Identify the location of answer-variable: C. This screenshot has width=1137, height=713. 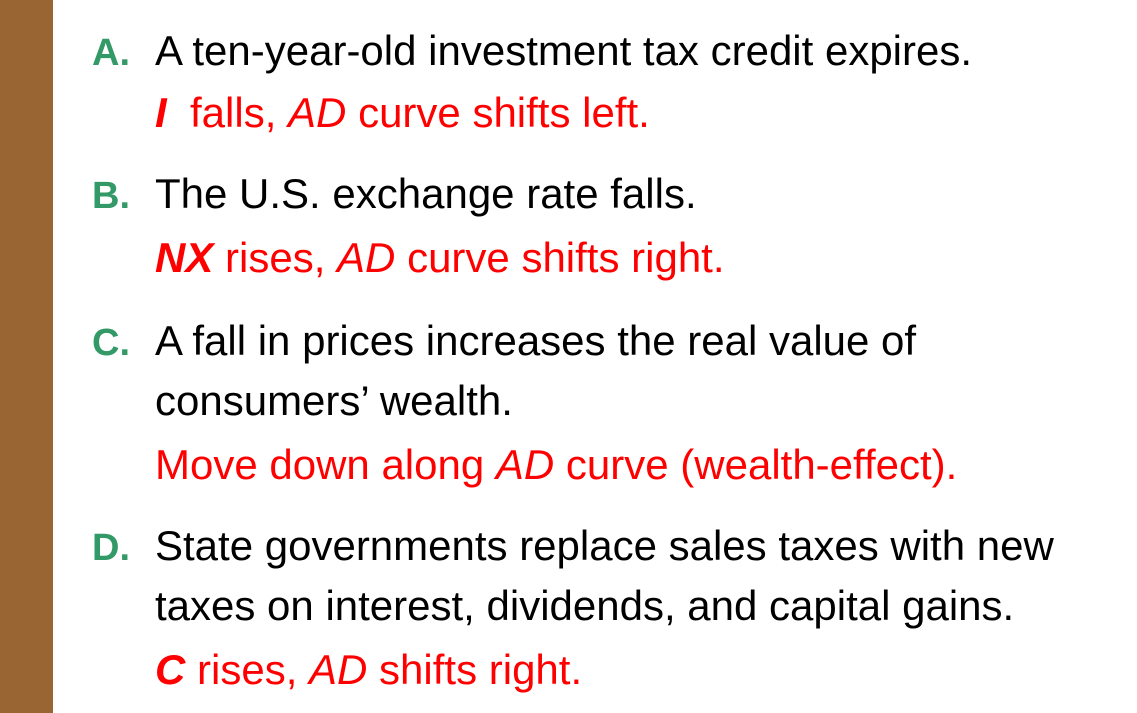
(170, 669).